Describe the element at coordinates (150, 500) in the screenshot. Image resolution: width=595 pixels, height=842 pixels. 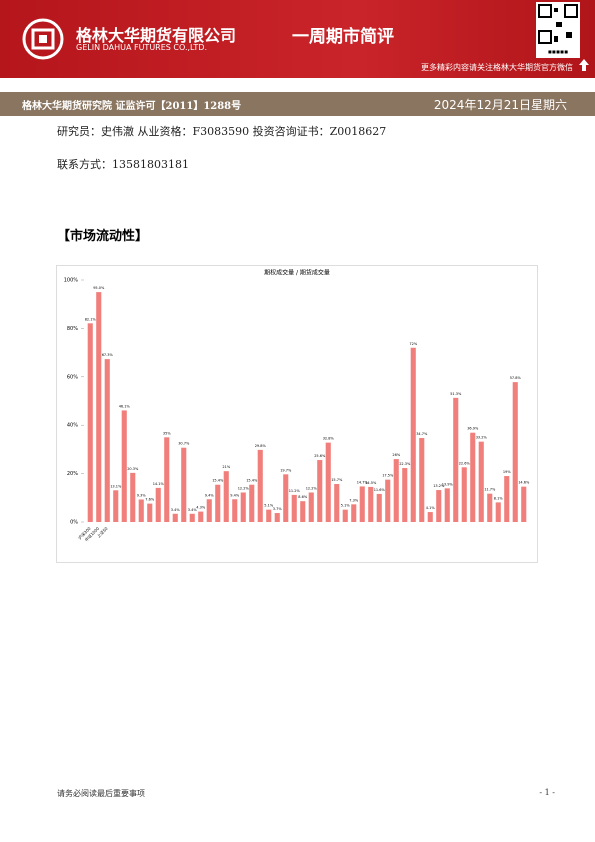
I see `value-label: 7.6%` at that location.